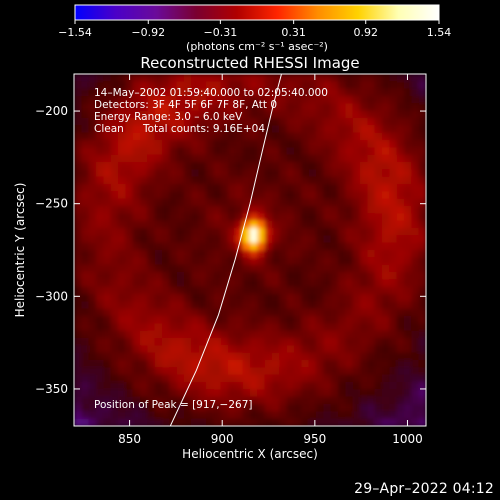  What do you see at coordinates (250, 454) in the screenshot?
I see `x-axis-label: Heliocentric X (arcsec)` at bounding box center [250, 454].